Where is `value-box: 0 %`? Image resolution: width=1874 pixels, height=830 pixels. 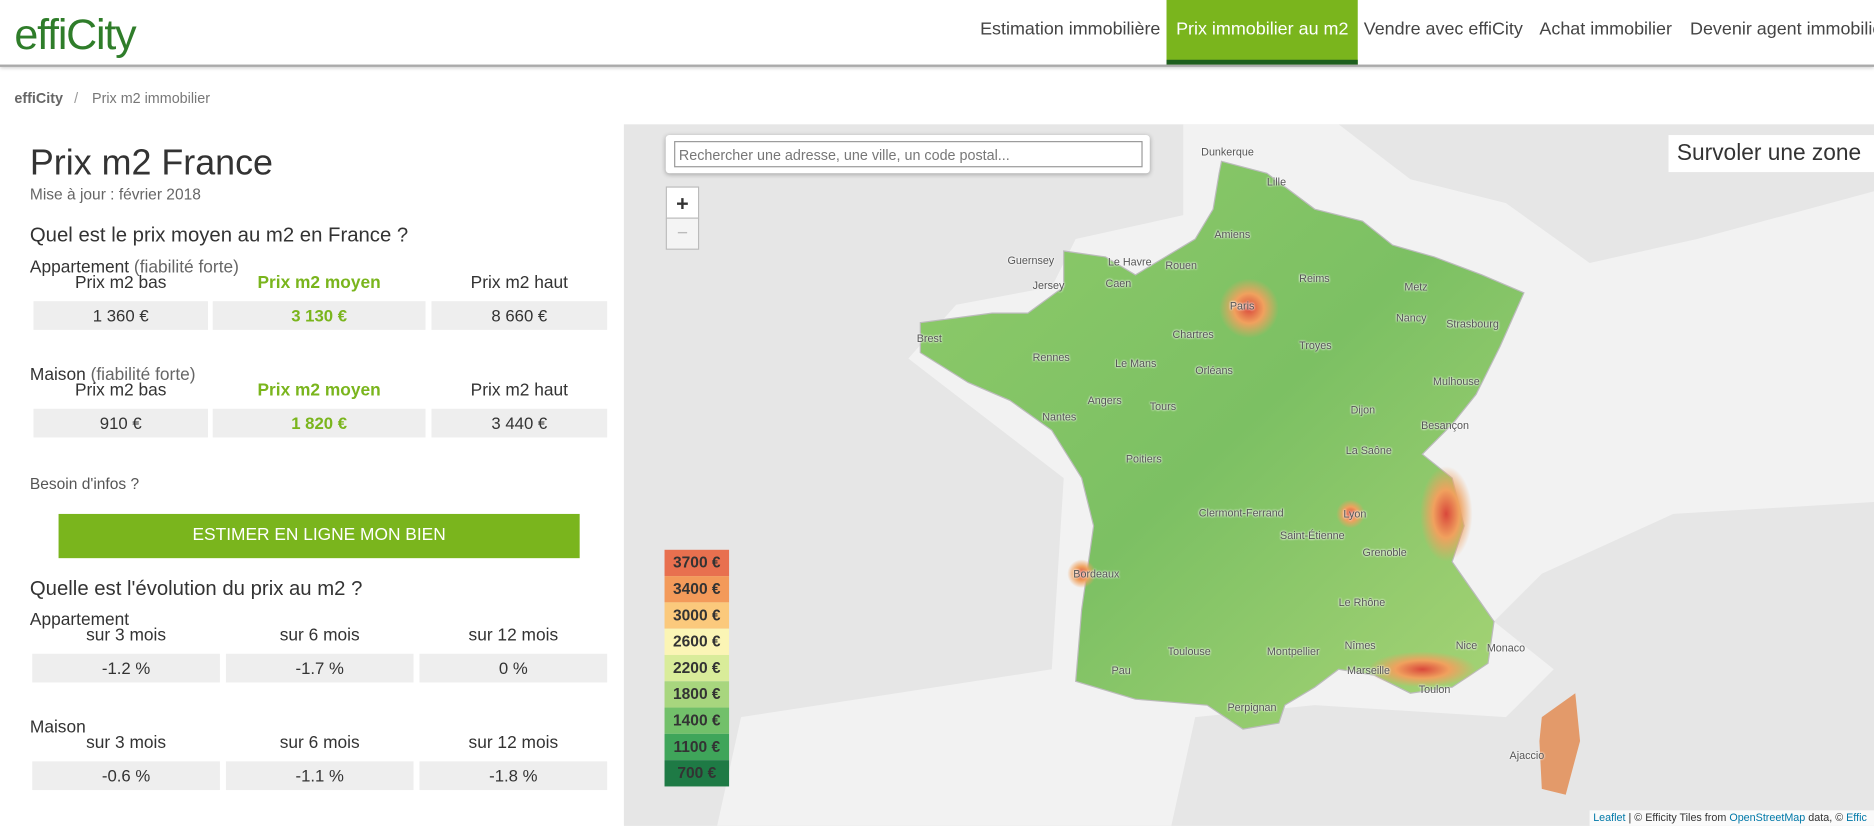 value-box: 0 % is located at coordinates (513, 668).